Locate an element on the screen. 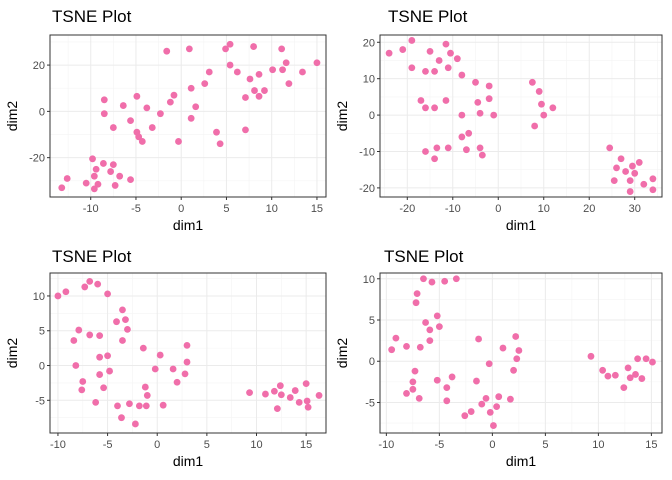 The height and width of the screenshot is (480, 672). x-tick-label: 10 is located at coordinates (598, 445).